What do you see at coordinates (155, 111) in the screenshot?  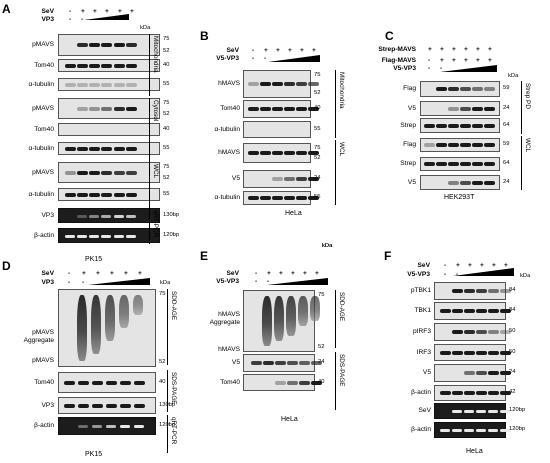 I see `group-label: Cytosol` at bounding box center [155, 111].